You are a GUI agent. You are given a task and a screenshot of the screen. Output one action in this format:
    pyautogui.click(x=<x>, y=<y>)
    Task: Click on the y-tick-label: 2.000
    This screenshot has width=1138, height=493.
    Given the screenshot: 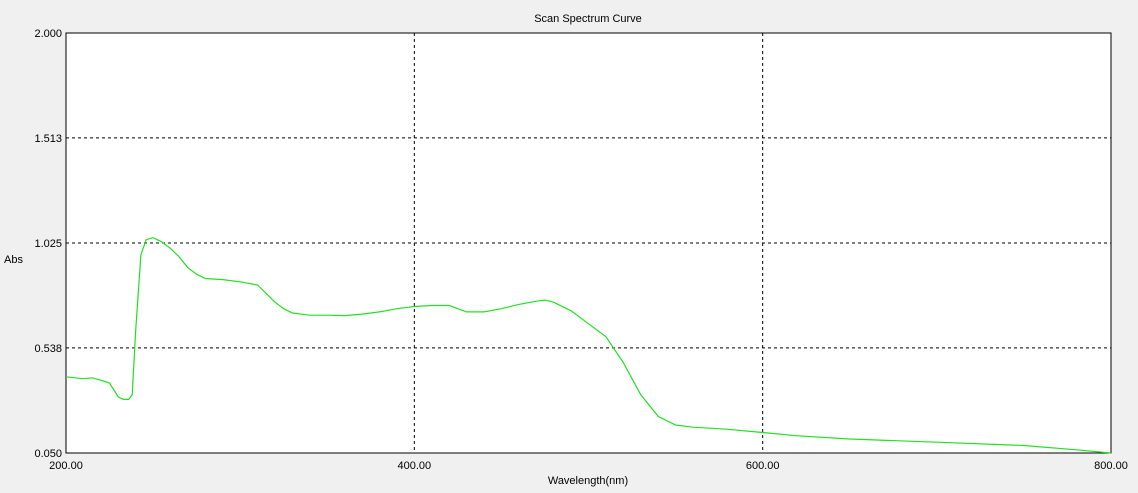 What is the action you would take?
    pyautogui.click(x=48, y=34)
    